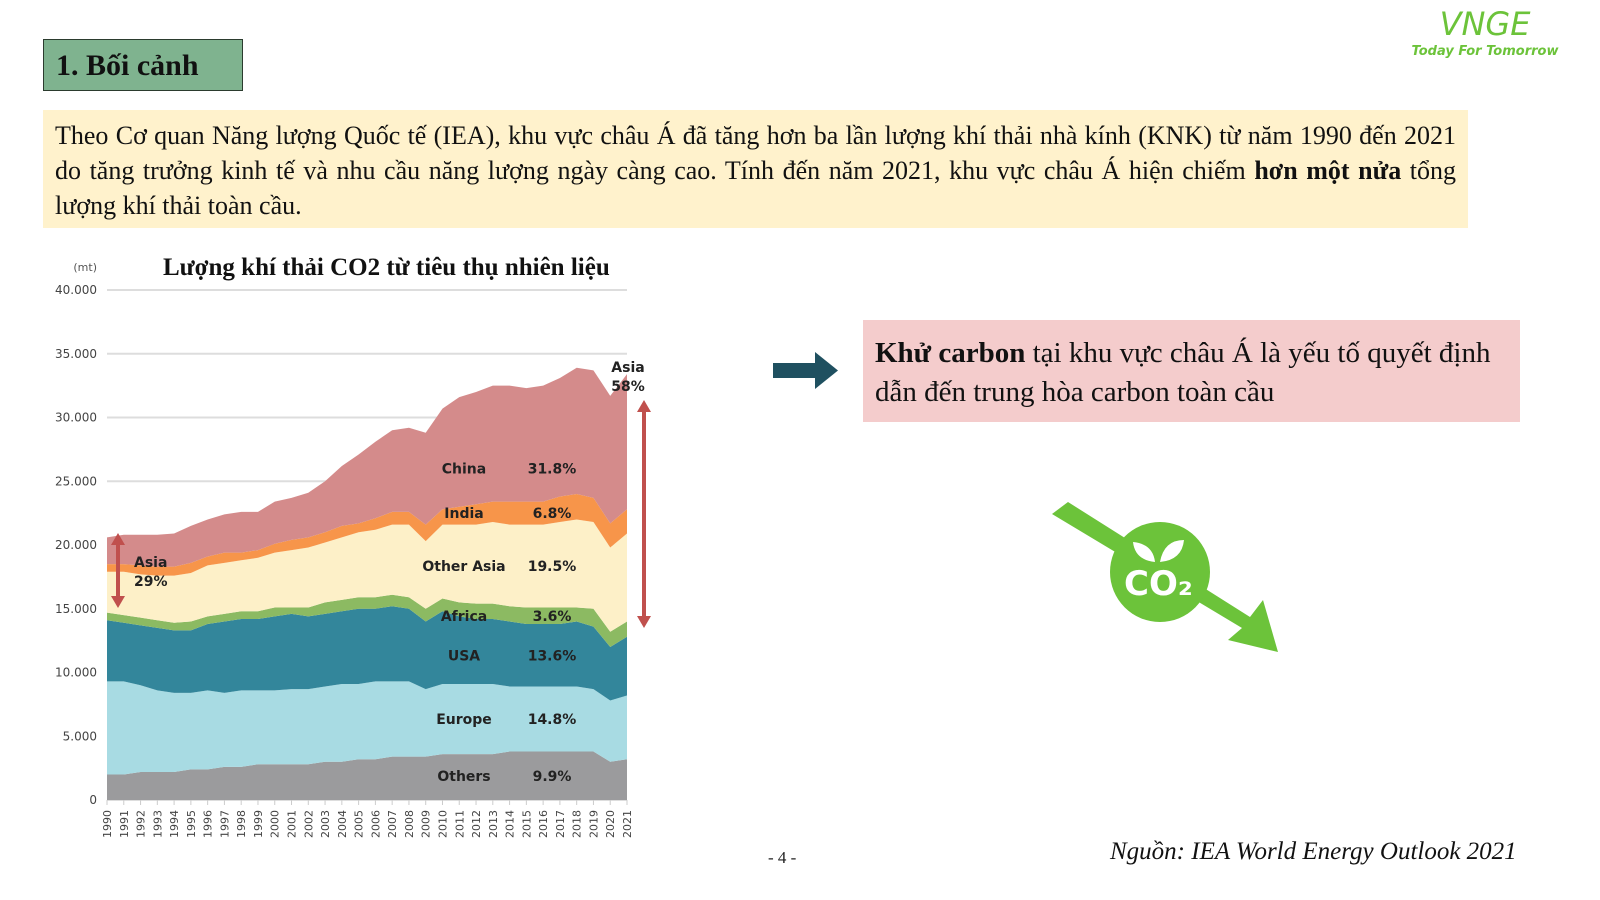  Describe the element at coordinates (93, 800) in the screenshot. I see `y-tick-label: 0` at that location.